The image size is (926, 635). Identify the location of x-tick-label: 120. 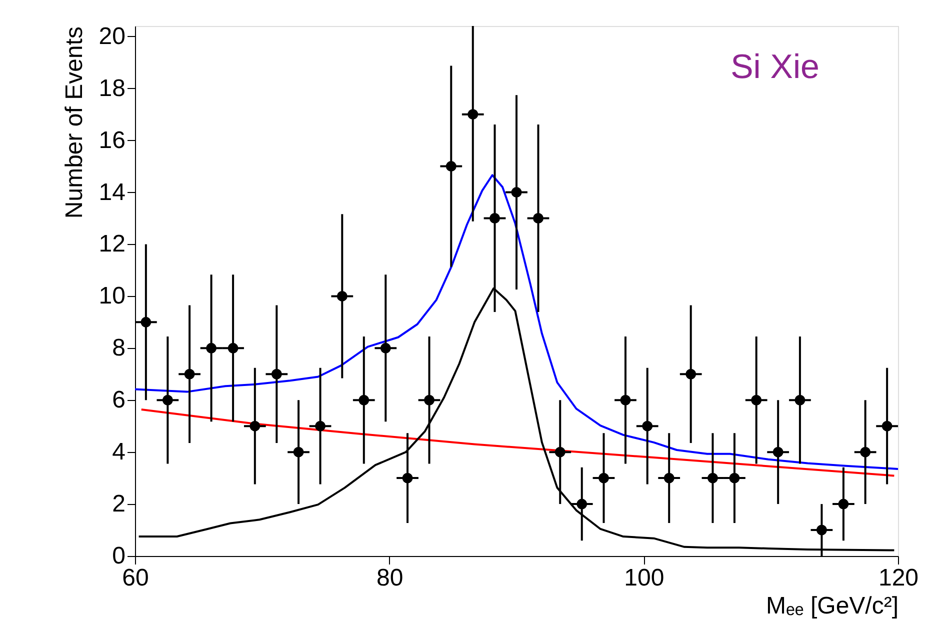
(898, 578).